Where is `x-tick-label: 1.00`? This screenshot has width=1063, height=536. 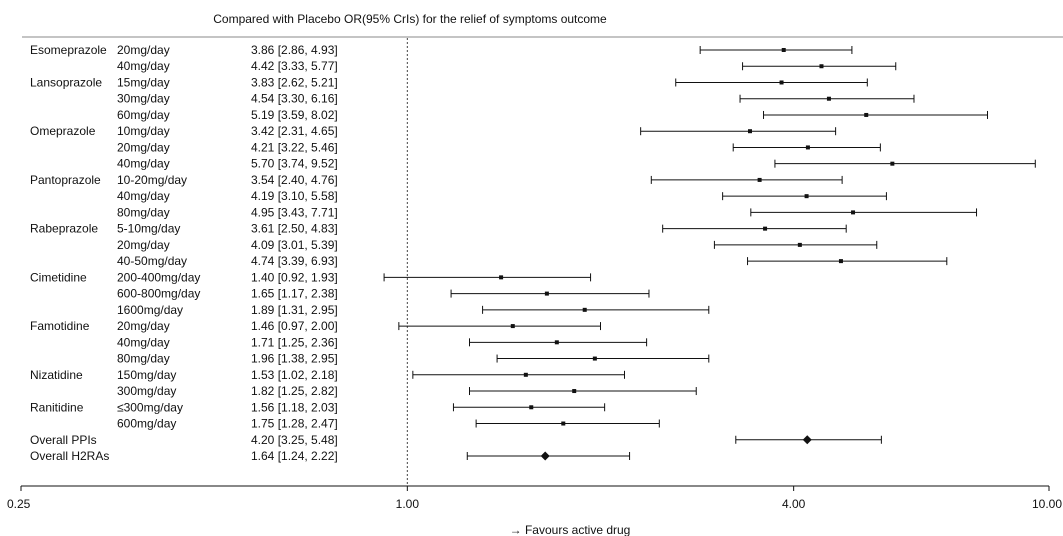
x-tick-label: 1.00 is located at coordinates (408, 504).